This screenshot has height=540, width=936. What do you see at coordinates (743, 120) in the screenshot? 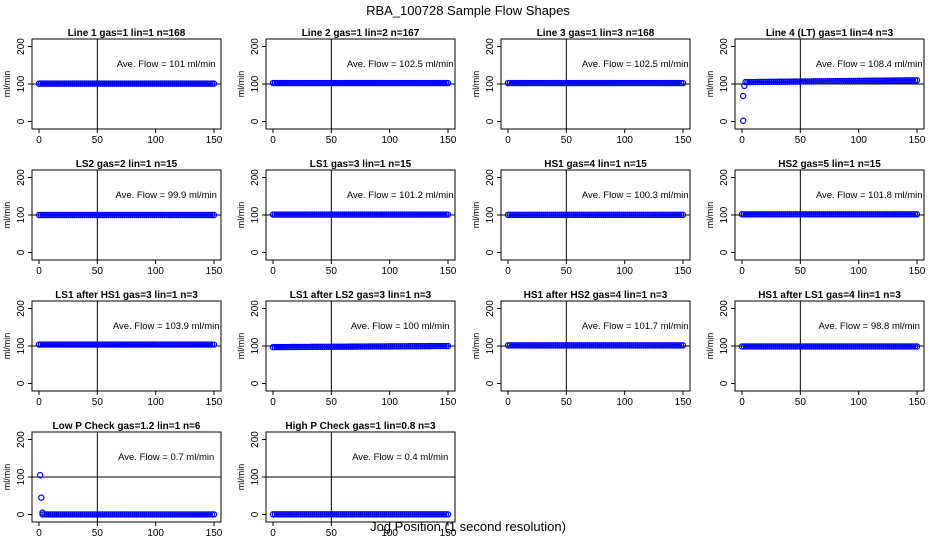
I see `data-point-outlier` at bounding box center [743, 120].